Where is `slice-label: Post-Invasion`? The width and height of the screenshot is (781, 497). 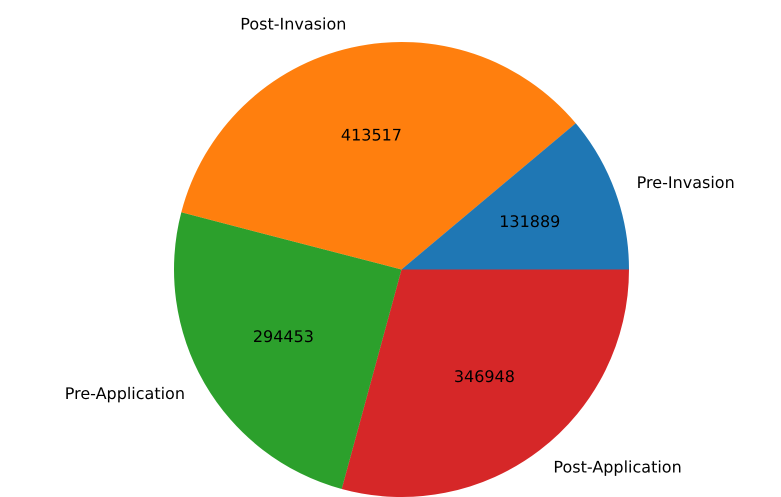
slice-label: Post-Invasion is located at coordinates (293, 24).